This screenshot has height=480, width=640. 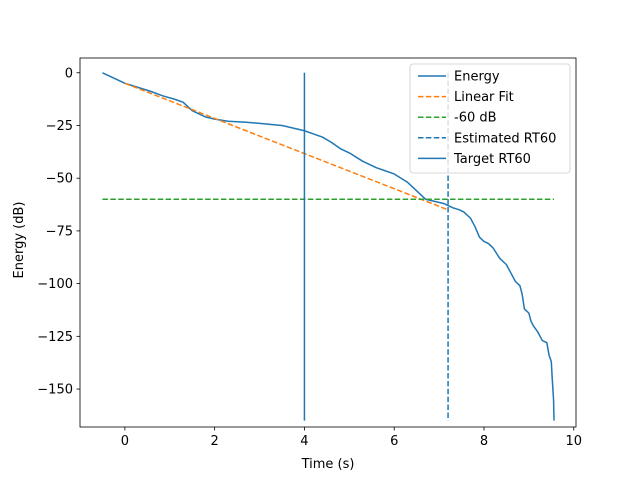 I want to click on y-tick-label: −25, so click(x=59, y=126).